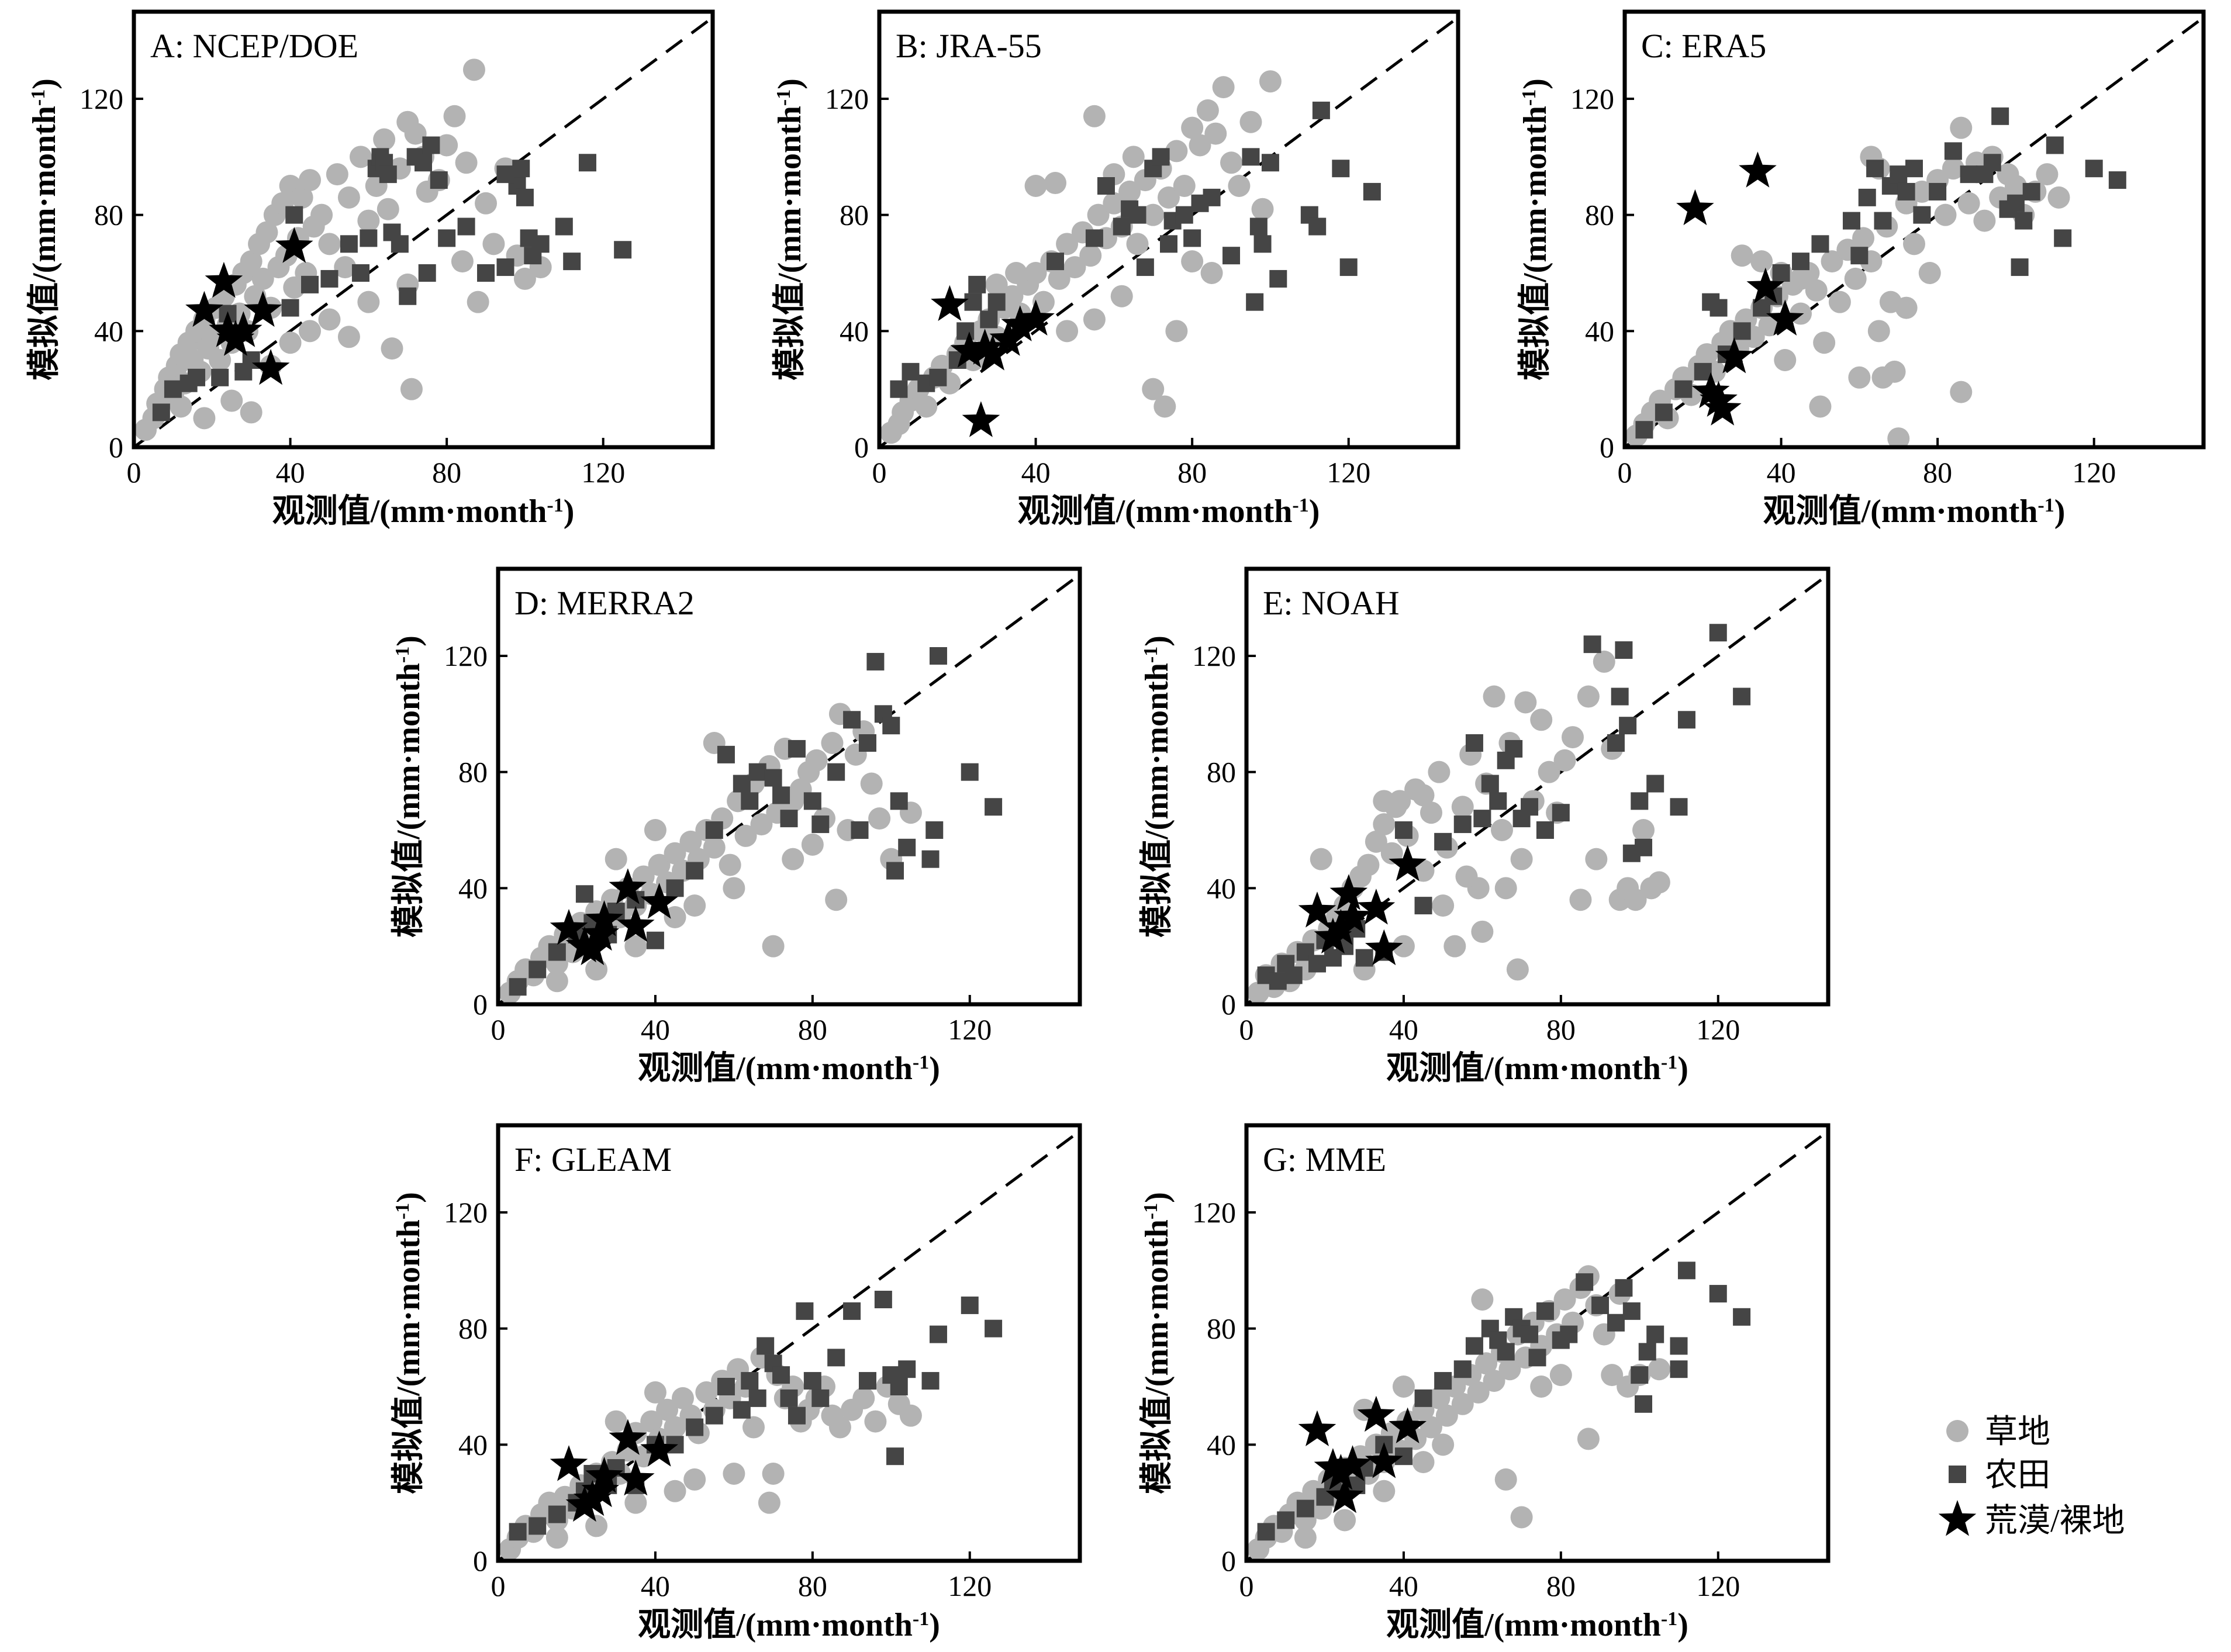 The width and height of the screenshot is (2231, 1652). I want to click on x-tick-label: 40, so click(655, 1586).